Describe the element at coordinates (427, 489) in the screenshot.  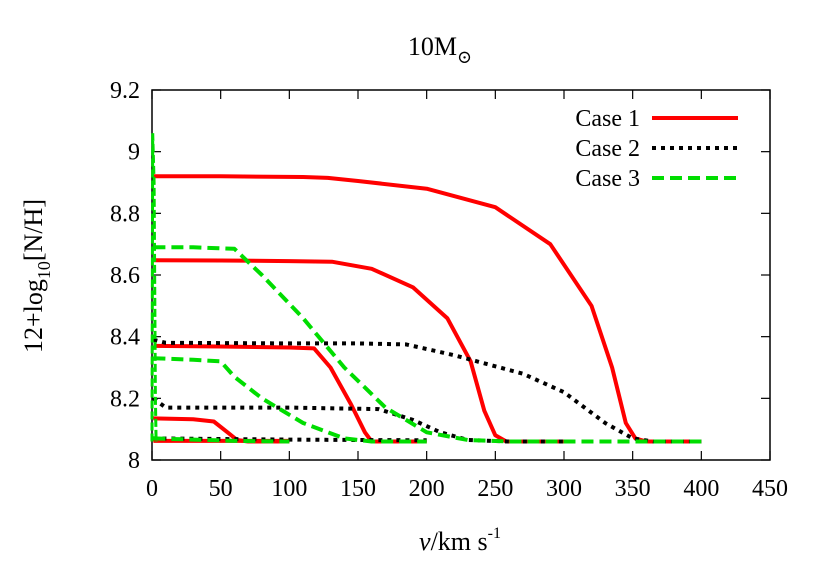
I see `x-tick-label: 200` at that location.